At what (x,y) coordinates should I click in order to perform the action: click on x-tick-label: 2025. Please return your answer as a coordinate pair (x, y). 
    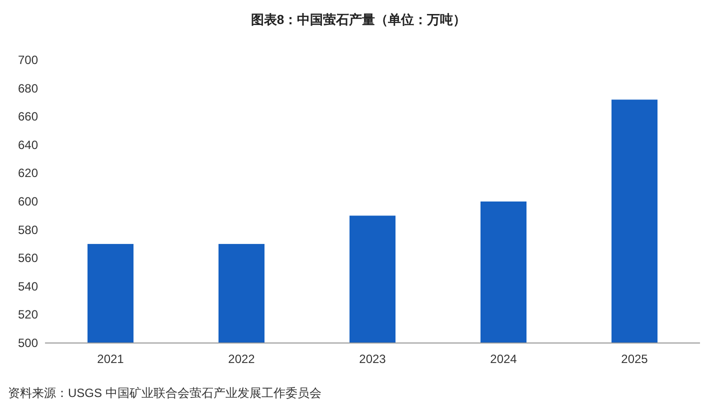
    Looking at the image, I should click on (634, 359).